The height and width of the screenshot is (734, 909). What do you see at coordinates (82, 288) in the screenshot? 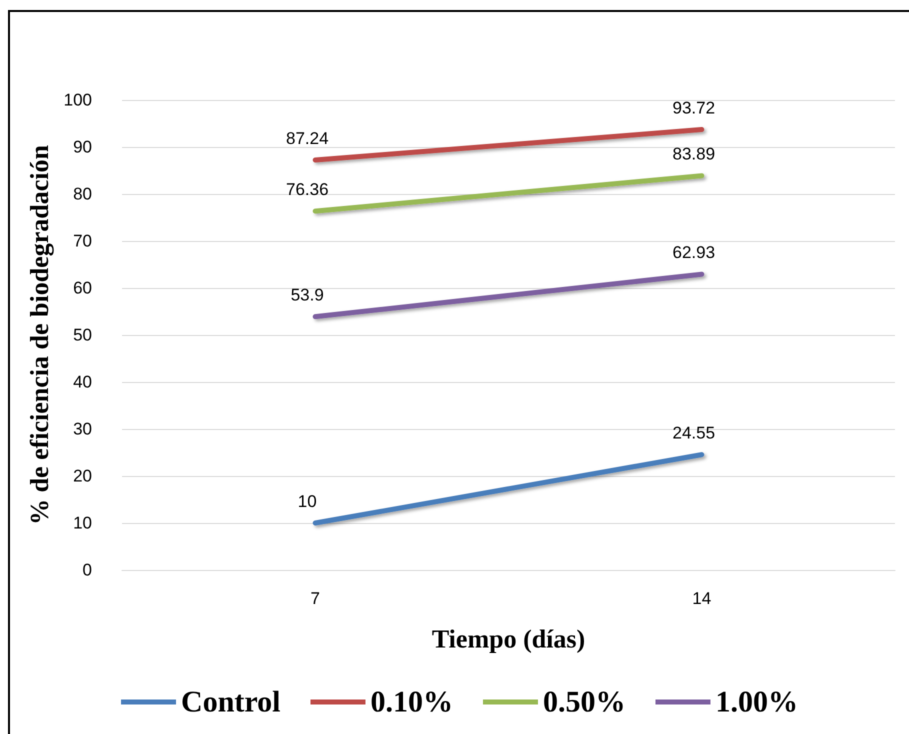
I see `y-tick-label: 60` at bounding box center [82, 288].